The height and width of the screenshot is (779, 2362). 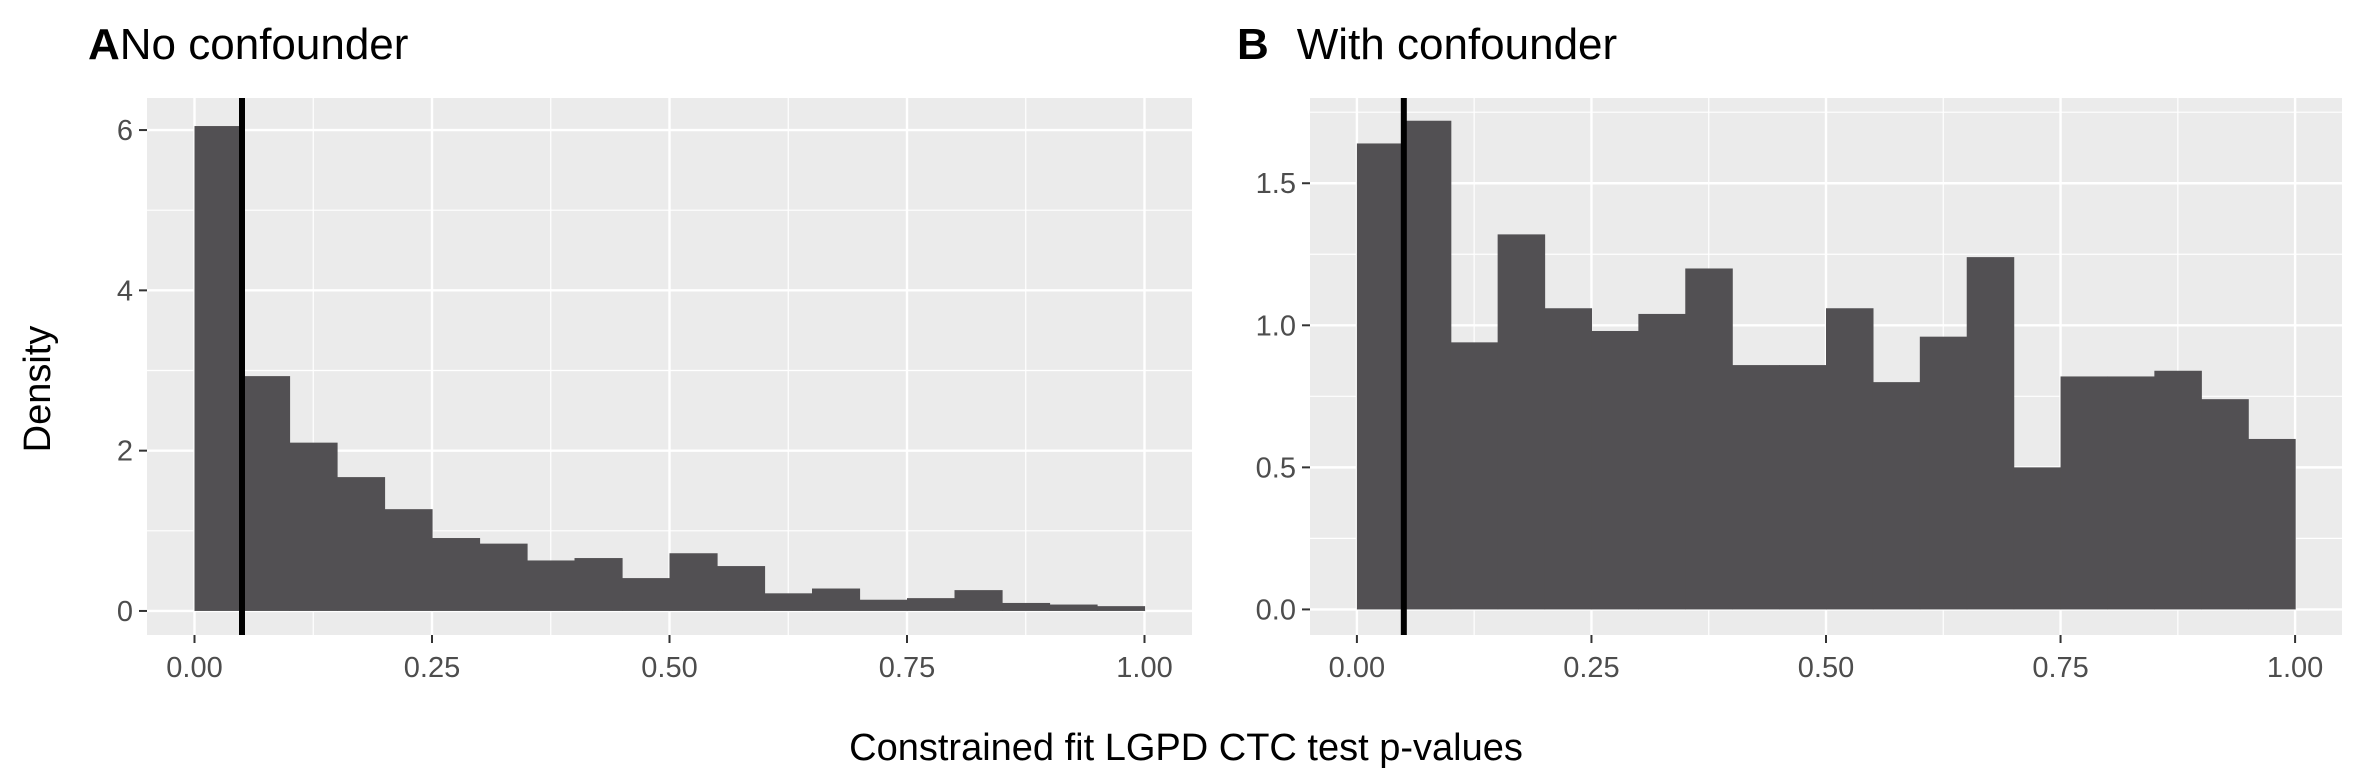 What do you see at coordinates (125, 131) in the screenshot?
I see `y-tick-label: 6` at bounding box center [125, 131].